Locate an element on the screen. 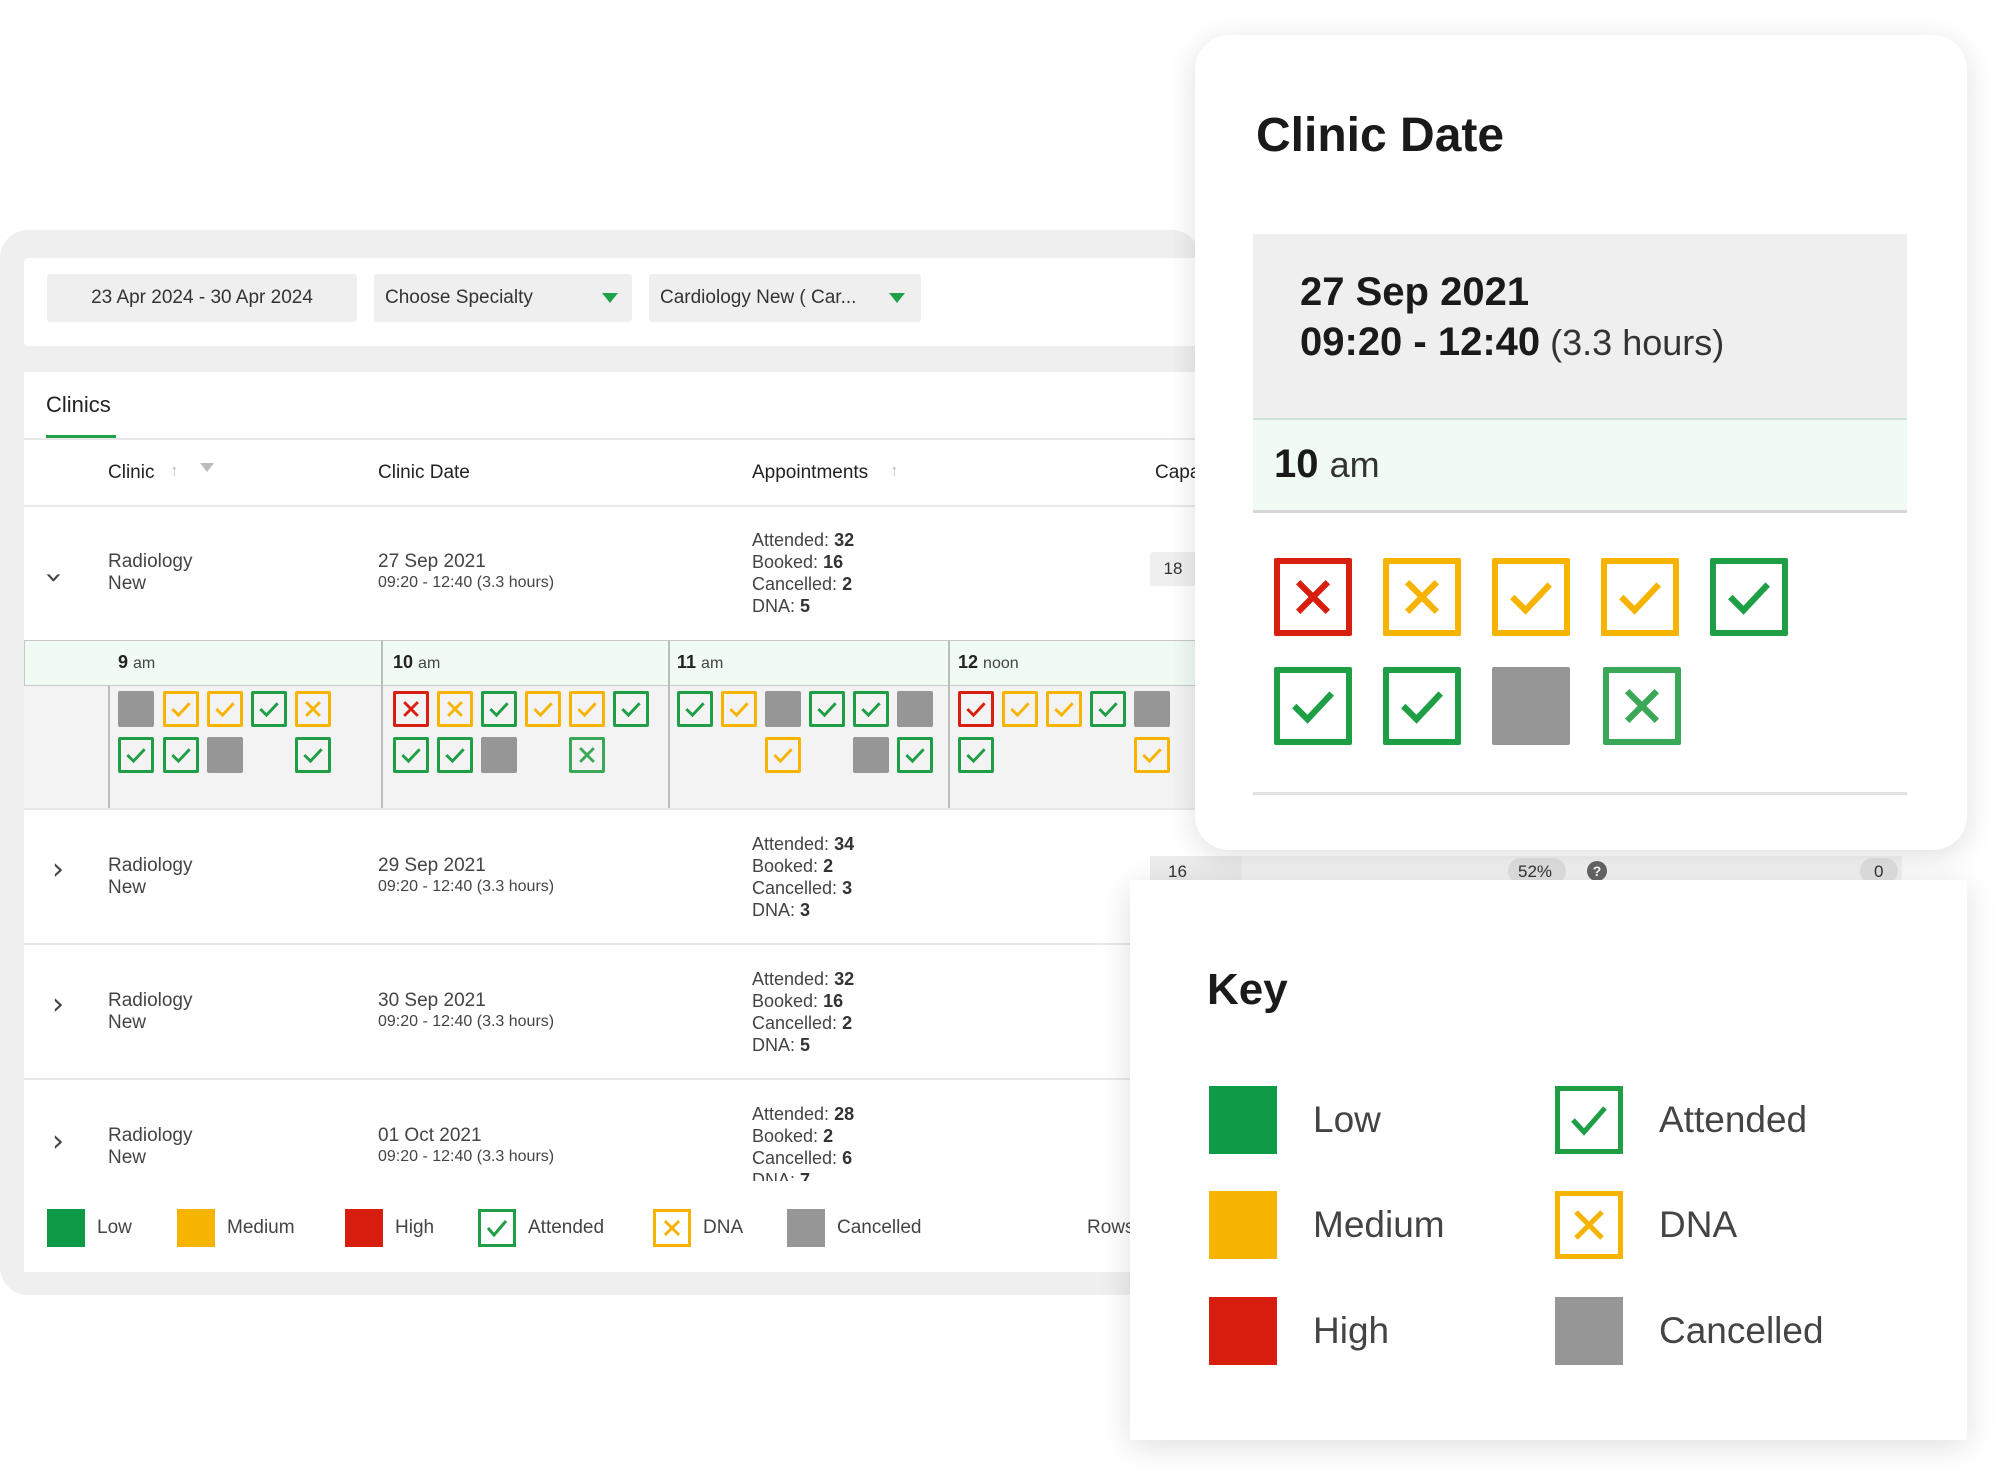 The image size is (2000, 1472). key-medium-label: Medium is located at coordinates (1379, 1224).